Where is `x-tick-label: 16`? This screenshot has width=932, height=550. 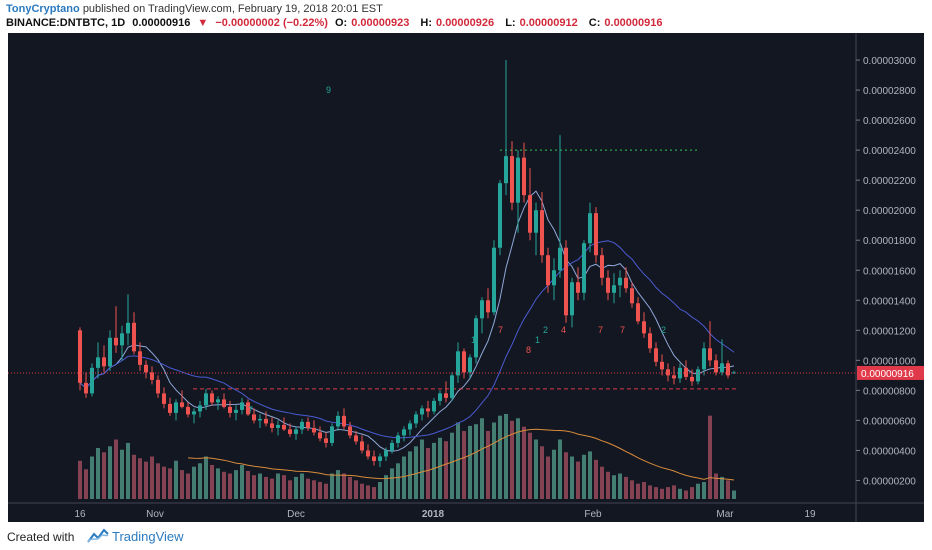
x-tick-label: 16 is located at coordinates (80, 514).